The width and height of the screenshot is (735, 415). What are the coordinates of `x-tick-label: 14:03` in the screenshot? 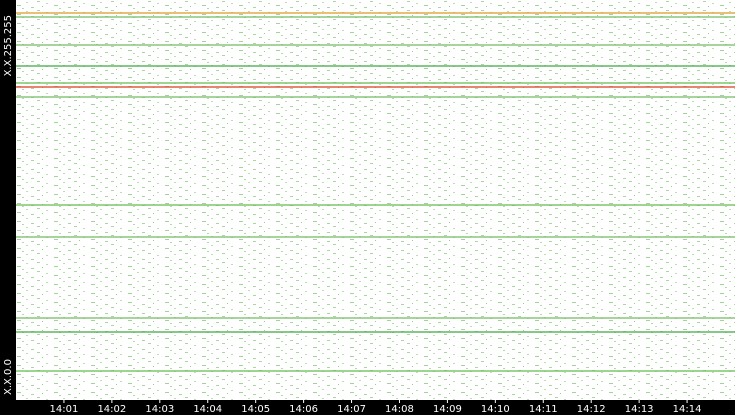 It's located at (159, 409).